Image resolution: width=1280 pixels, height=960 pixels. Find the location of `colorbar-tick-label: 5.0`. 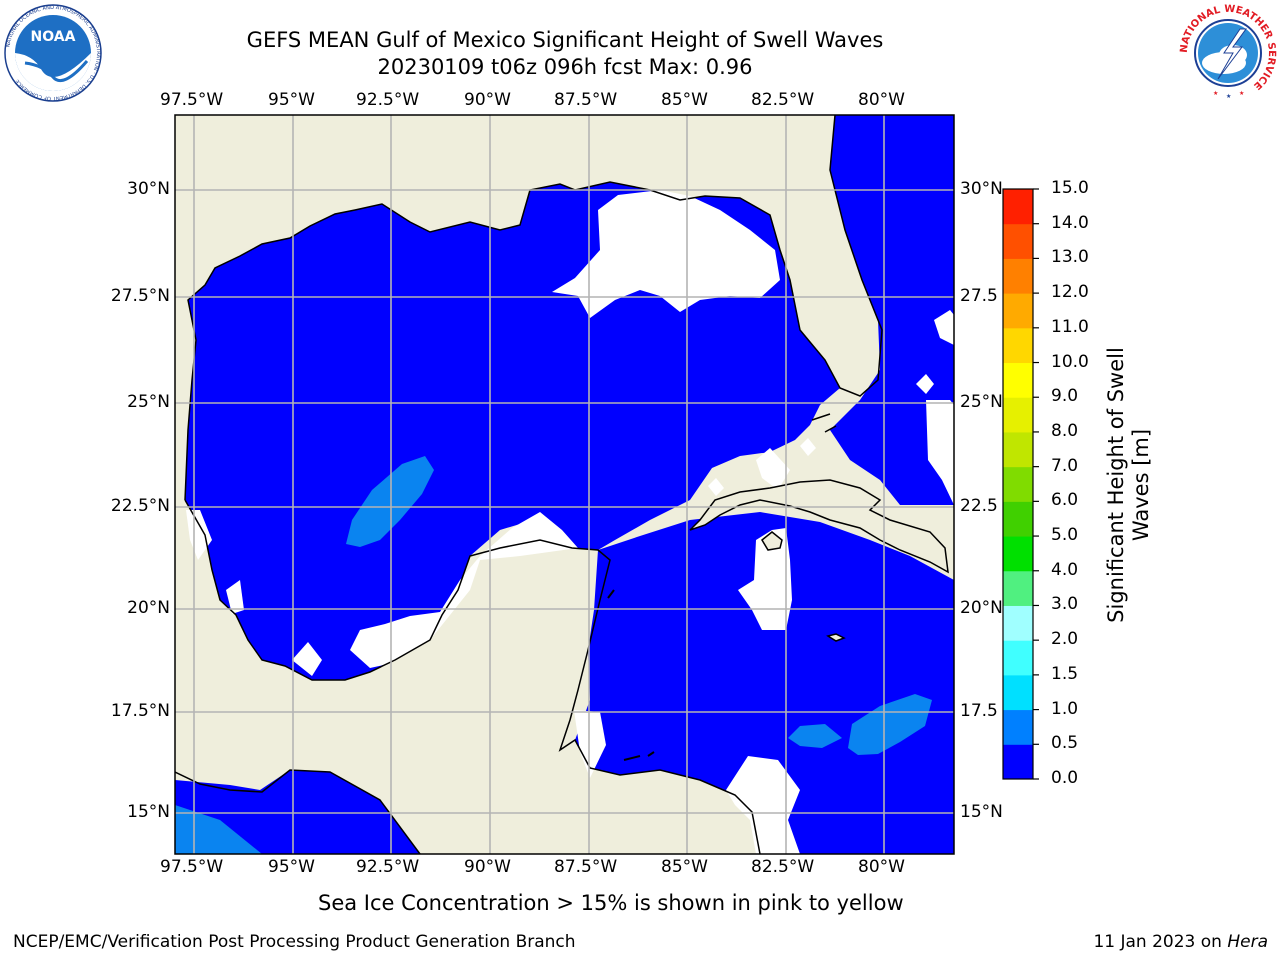

colorbar-tick-label: 5.0 is located at coordinates (1065, 535).